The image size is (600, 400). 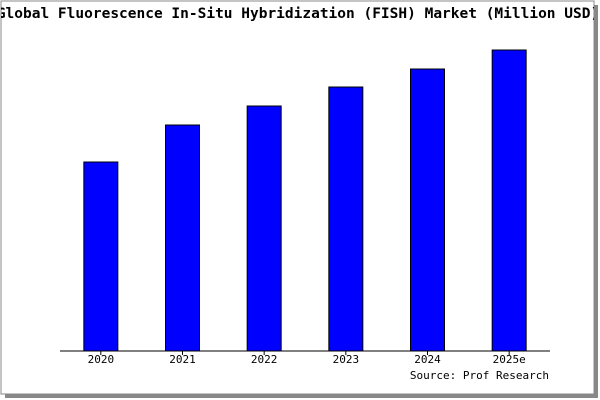 I want to click on x-tick-label: 2021, so click(x=182, y=359).